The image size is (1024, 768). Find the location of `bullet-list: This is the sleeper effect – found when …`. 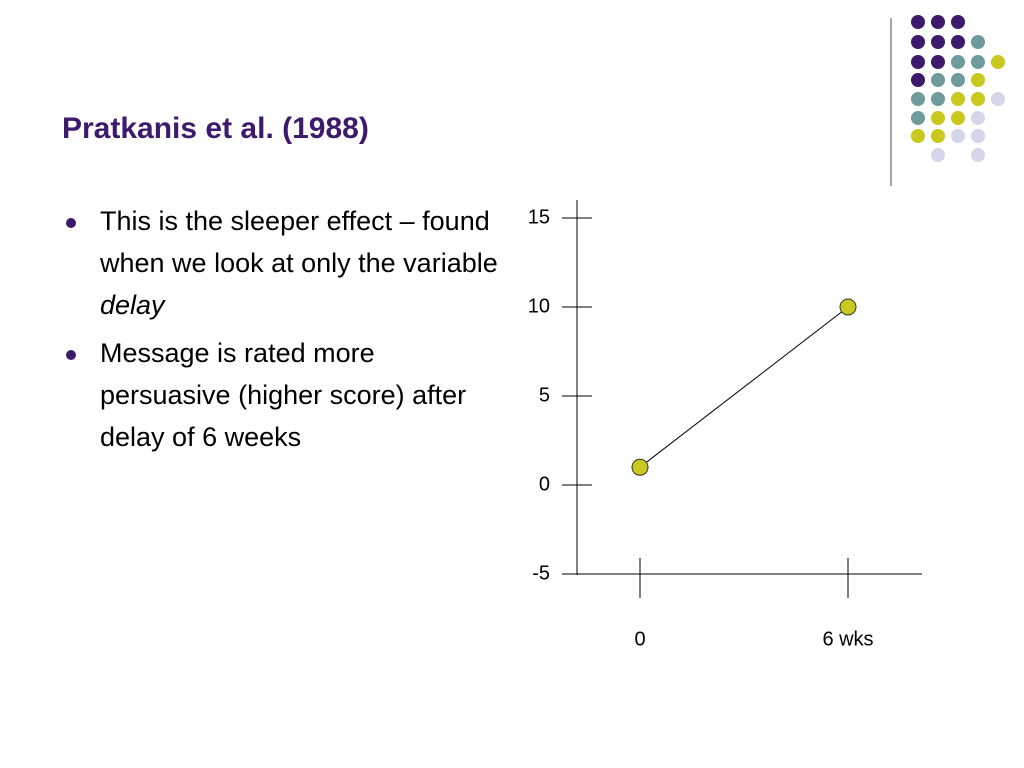

bullet-list: This is the sleeper effect – found when … is located at coordinates (282, 332).